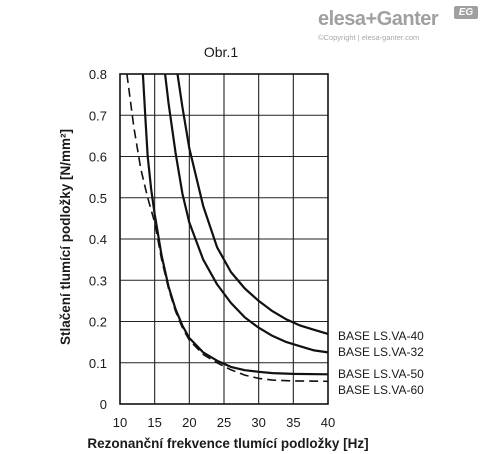 The width and height of the screenshot is (488, 454). I want to click on y-tick-label: 0.3, so click(98, 280).